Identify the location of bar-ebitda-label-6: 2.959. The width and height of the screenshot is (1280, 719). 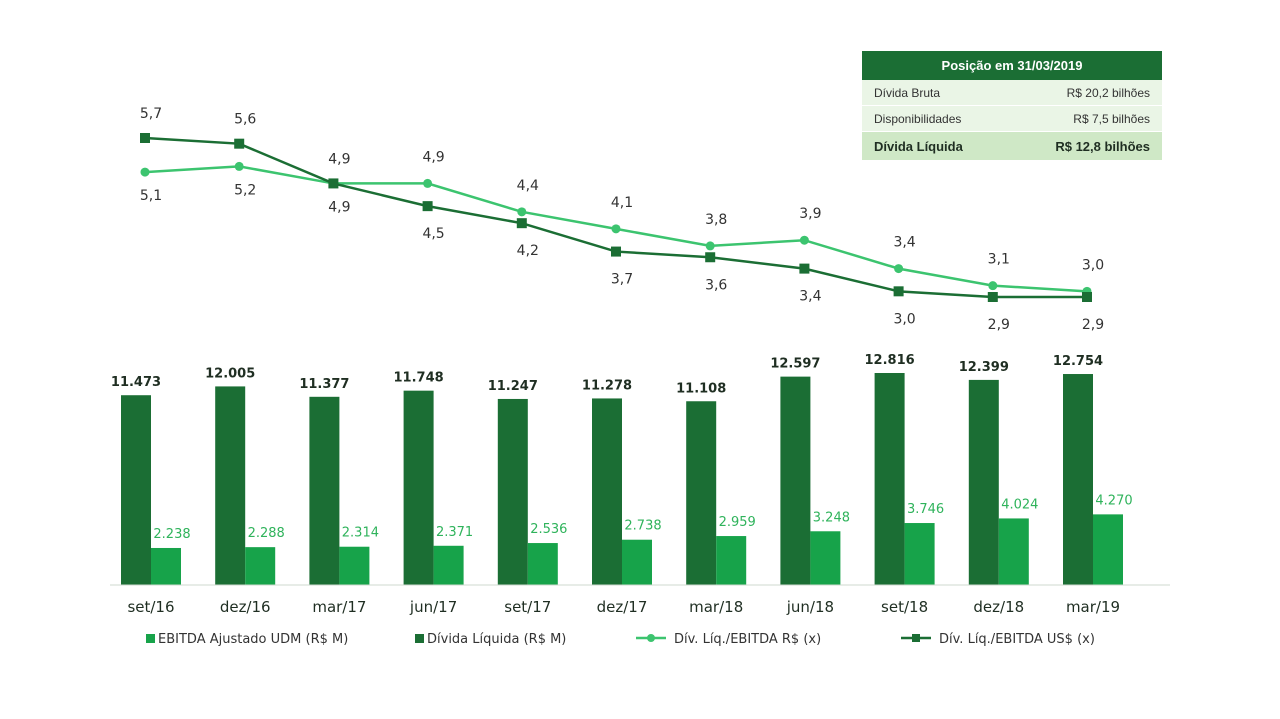
(737, 522).